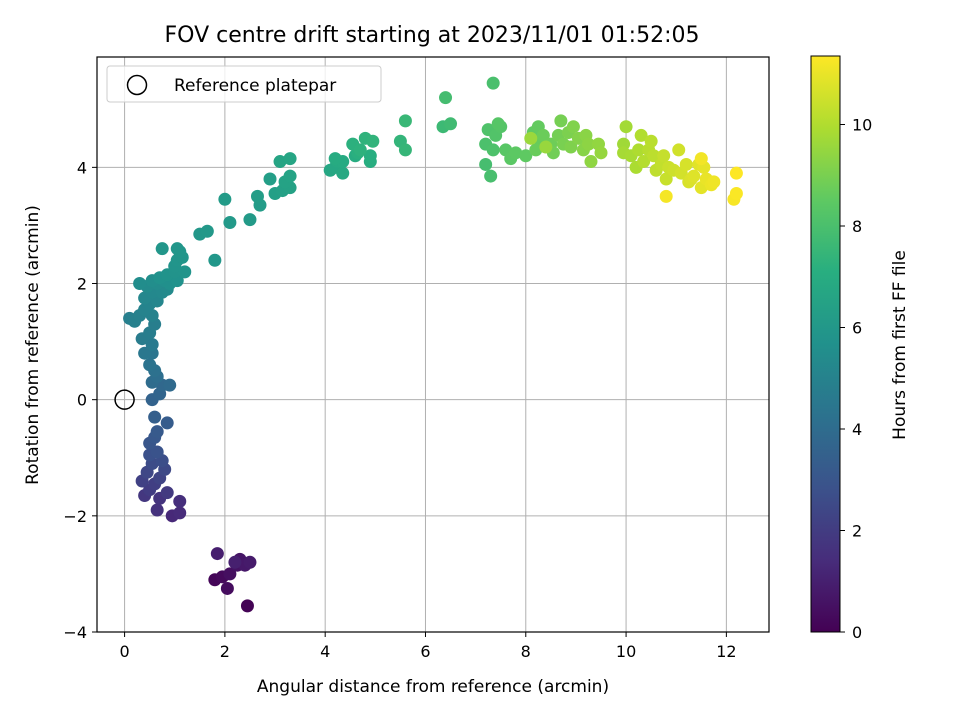  Describe the element at coordinates (82, 284) in the screenshot. I see `y-tick-label: 2` at that location.